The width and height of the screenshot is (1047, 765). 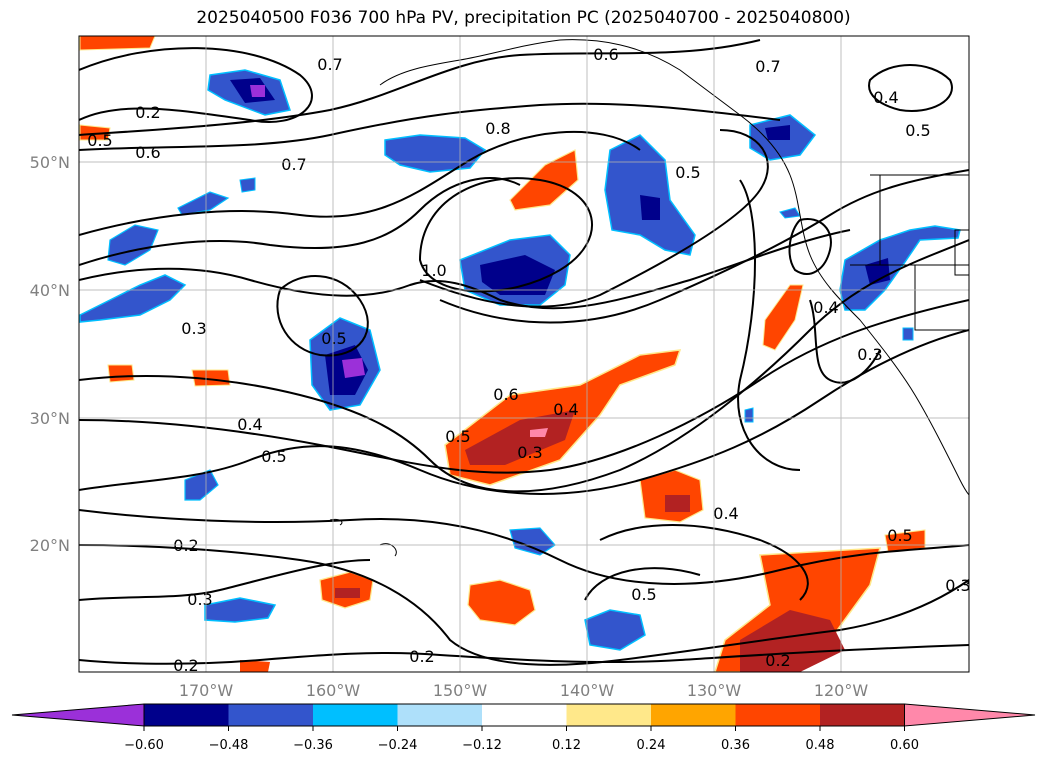 What do you see at coordinates (144, 745) in the screenshot?
I see `colorbar-tick-label: −0.60` at bounding box center [144, 745].